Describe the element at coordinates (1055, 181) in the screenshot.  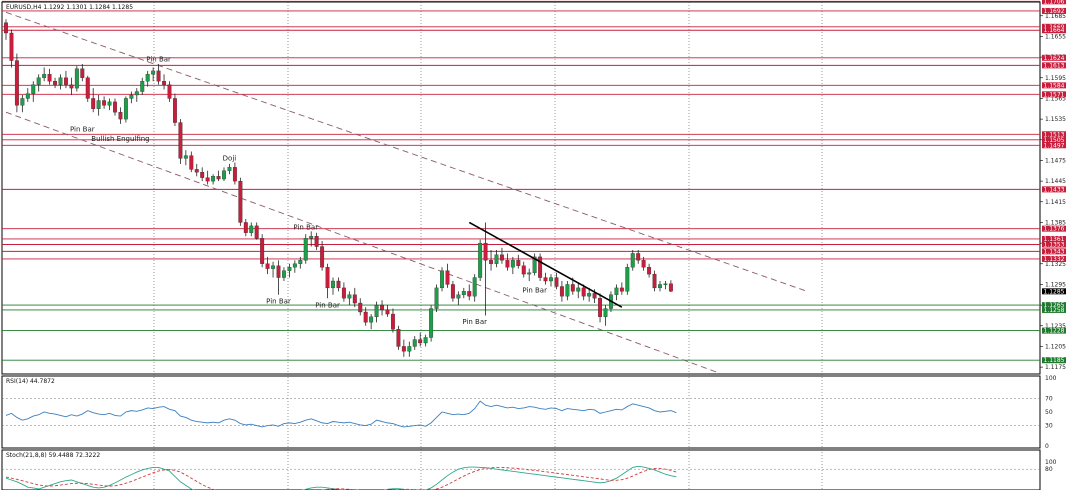
I see `y-tick-label: 1.1445` at that location.